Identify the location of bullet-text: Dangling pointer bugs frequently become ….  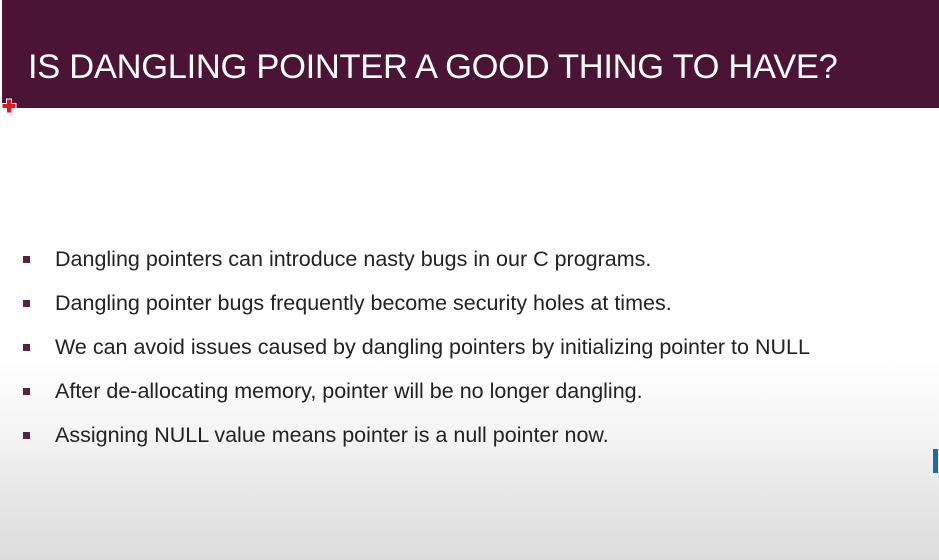
(363, 303).